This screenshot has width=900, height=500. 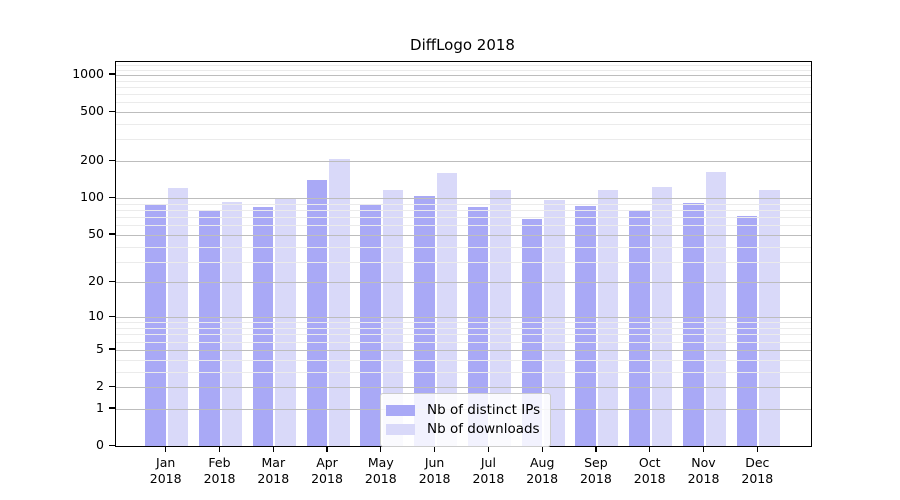 What do you see at coordinates (649, 470) in the screenshot?
I see `x-tick-label-oct: Oct 2018` at bounding box center [649, 470].